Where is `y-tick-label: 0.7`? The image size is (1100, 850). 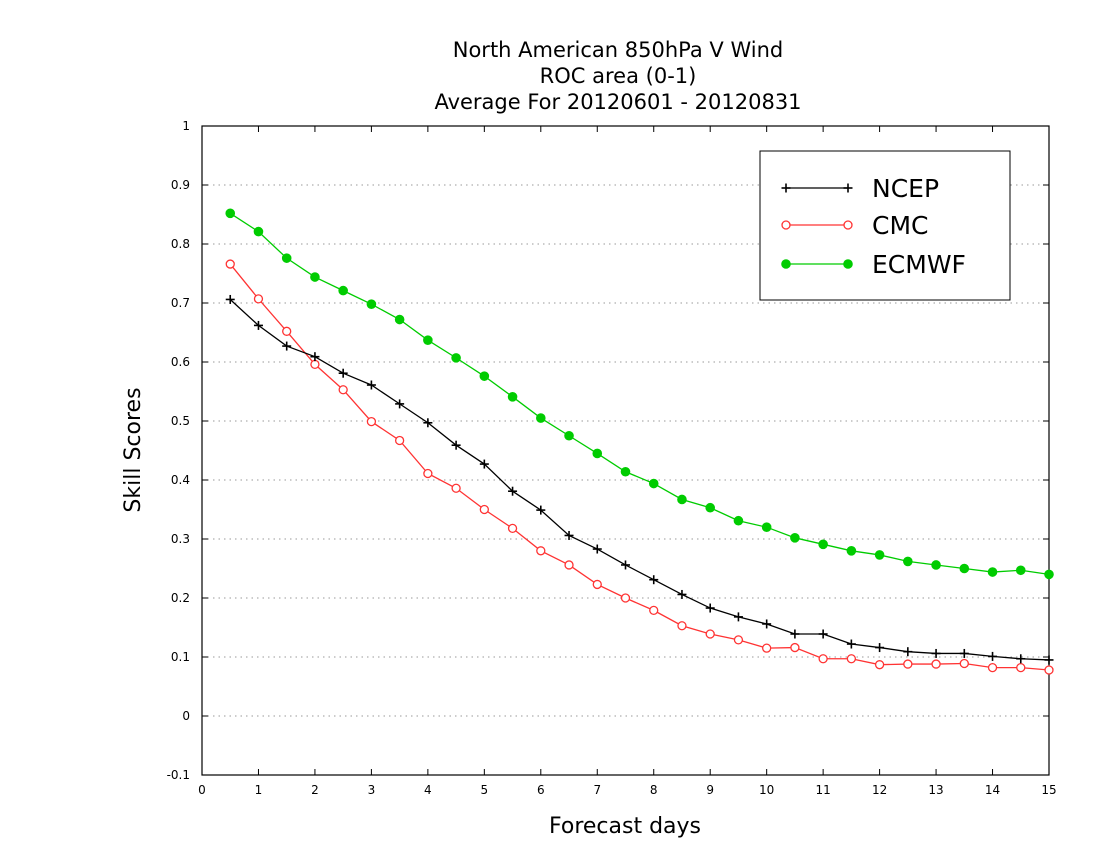
y-tick-label: 0.7 is located at coordinates (180, 303).